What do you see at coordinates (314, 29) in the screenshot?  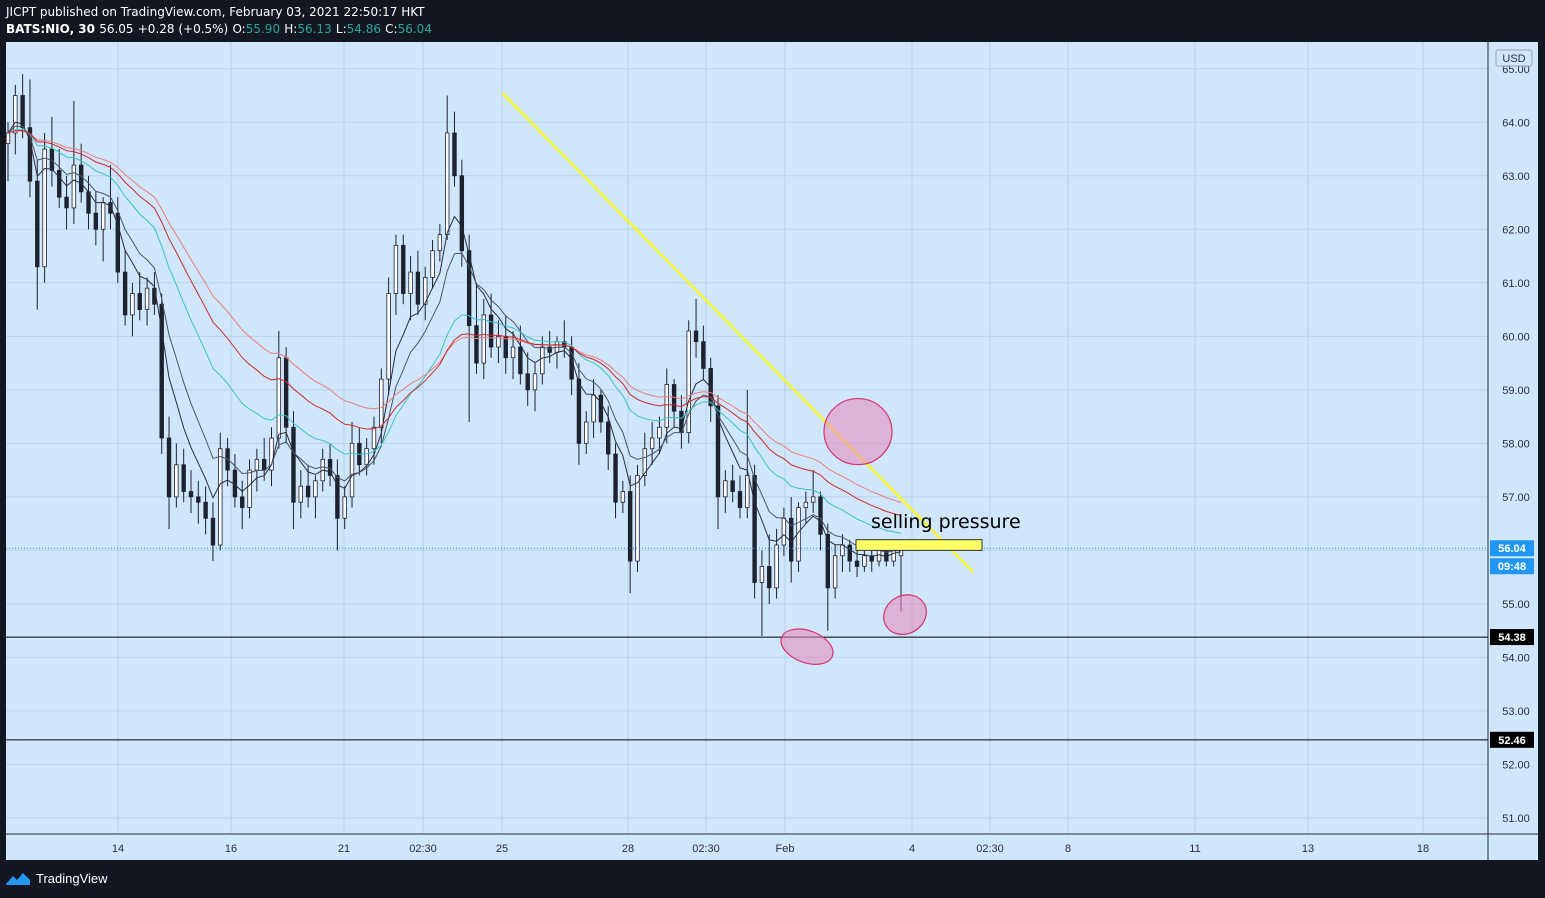 I see `high-value: 56.13` at bounding box center [314, 29].